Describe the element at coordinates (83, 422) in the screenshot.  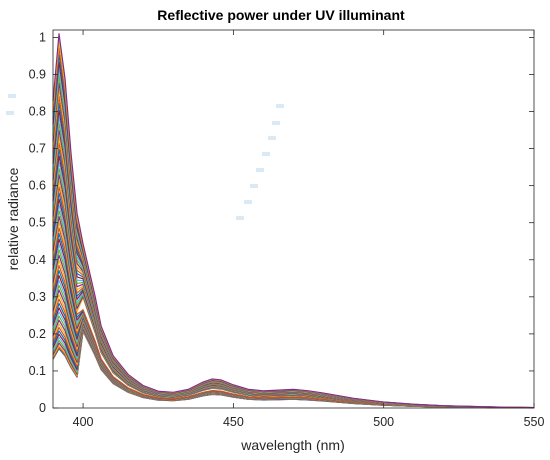
I see `x-tick-label: 400` at that location.